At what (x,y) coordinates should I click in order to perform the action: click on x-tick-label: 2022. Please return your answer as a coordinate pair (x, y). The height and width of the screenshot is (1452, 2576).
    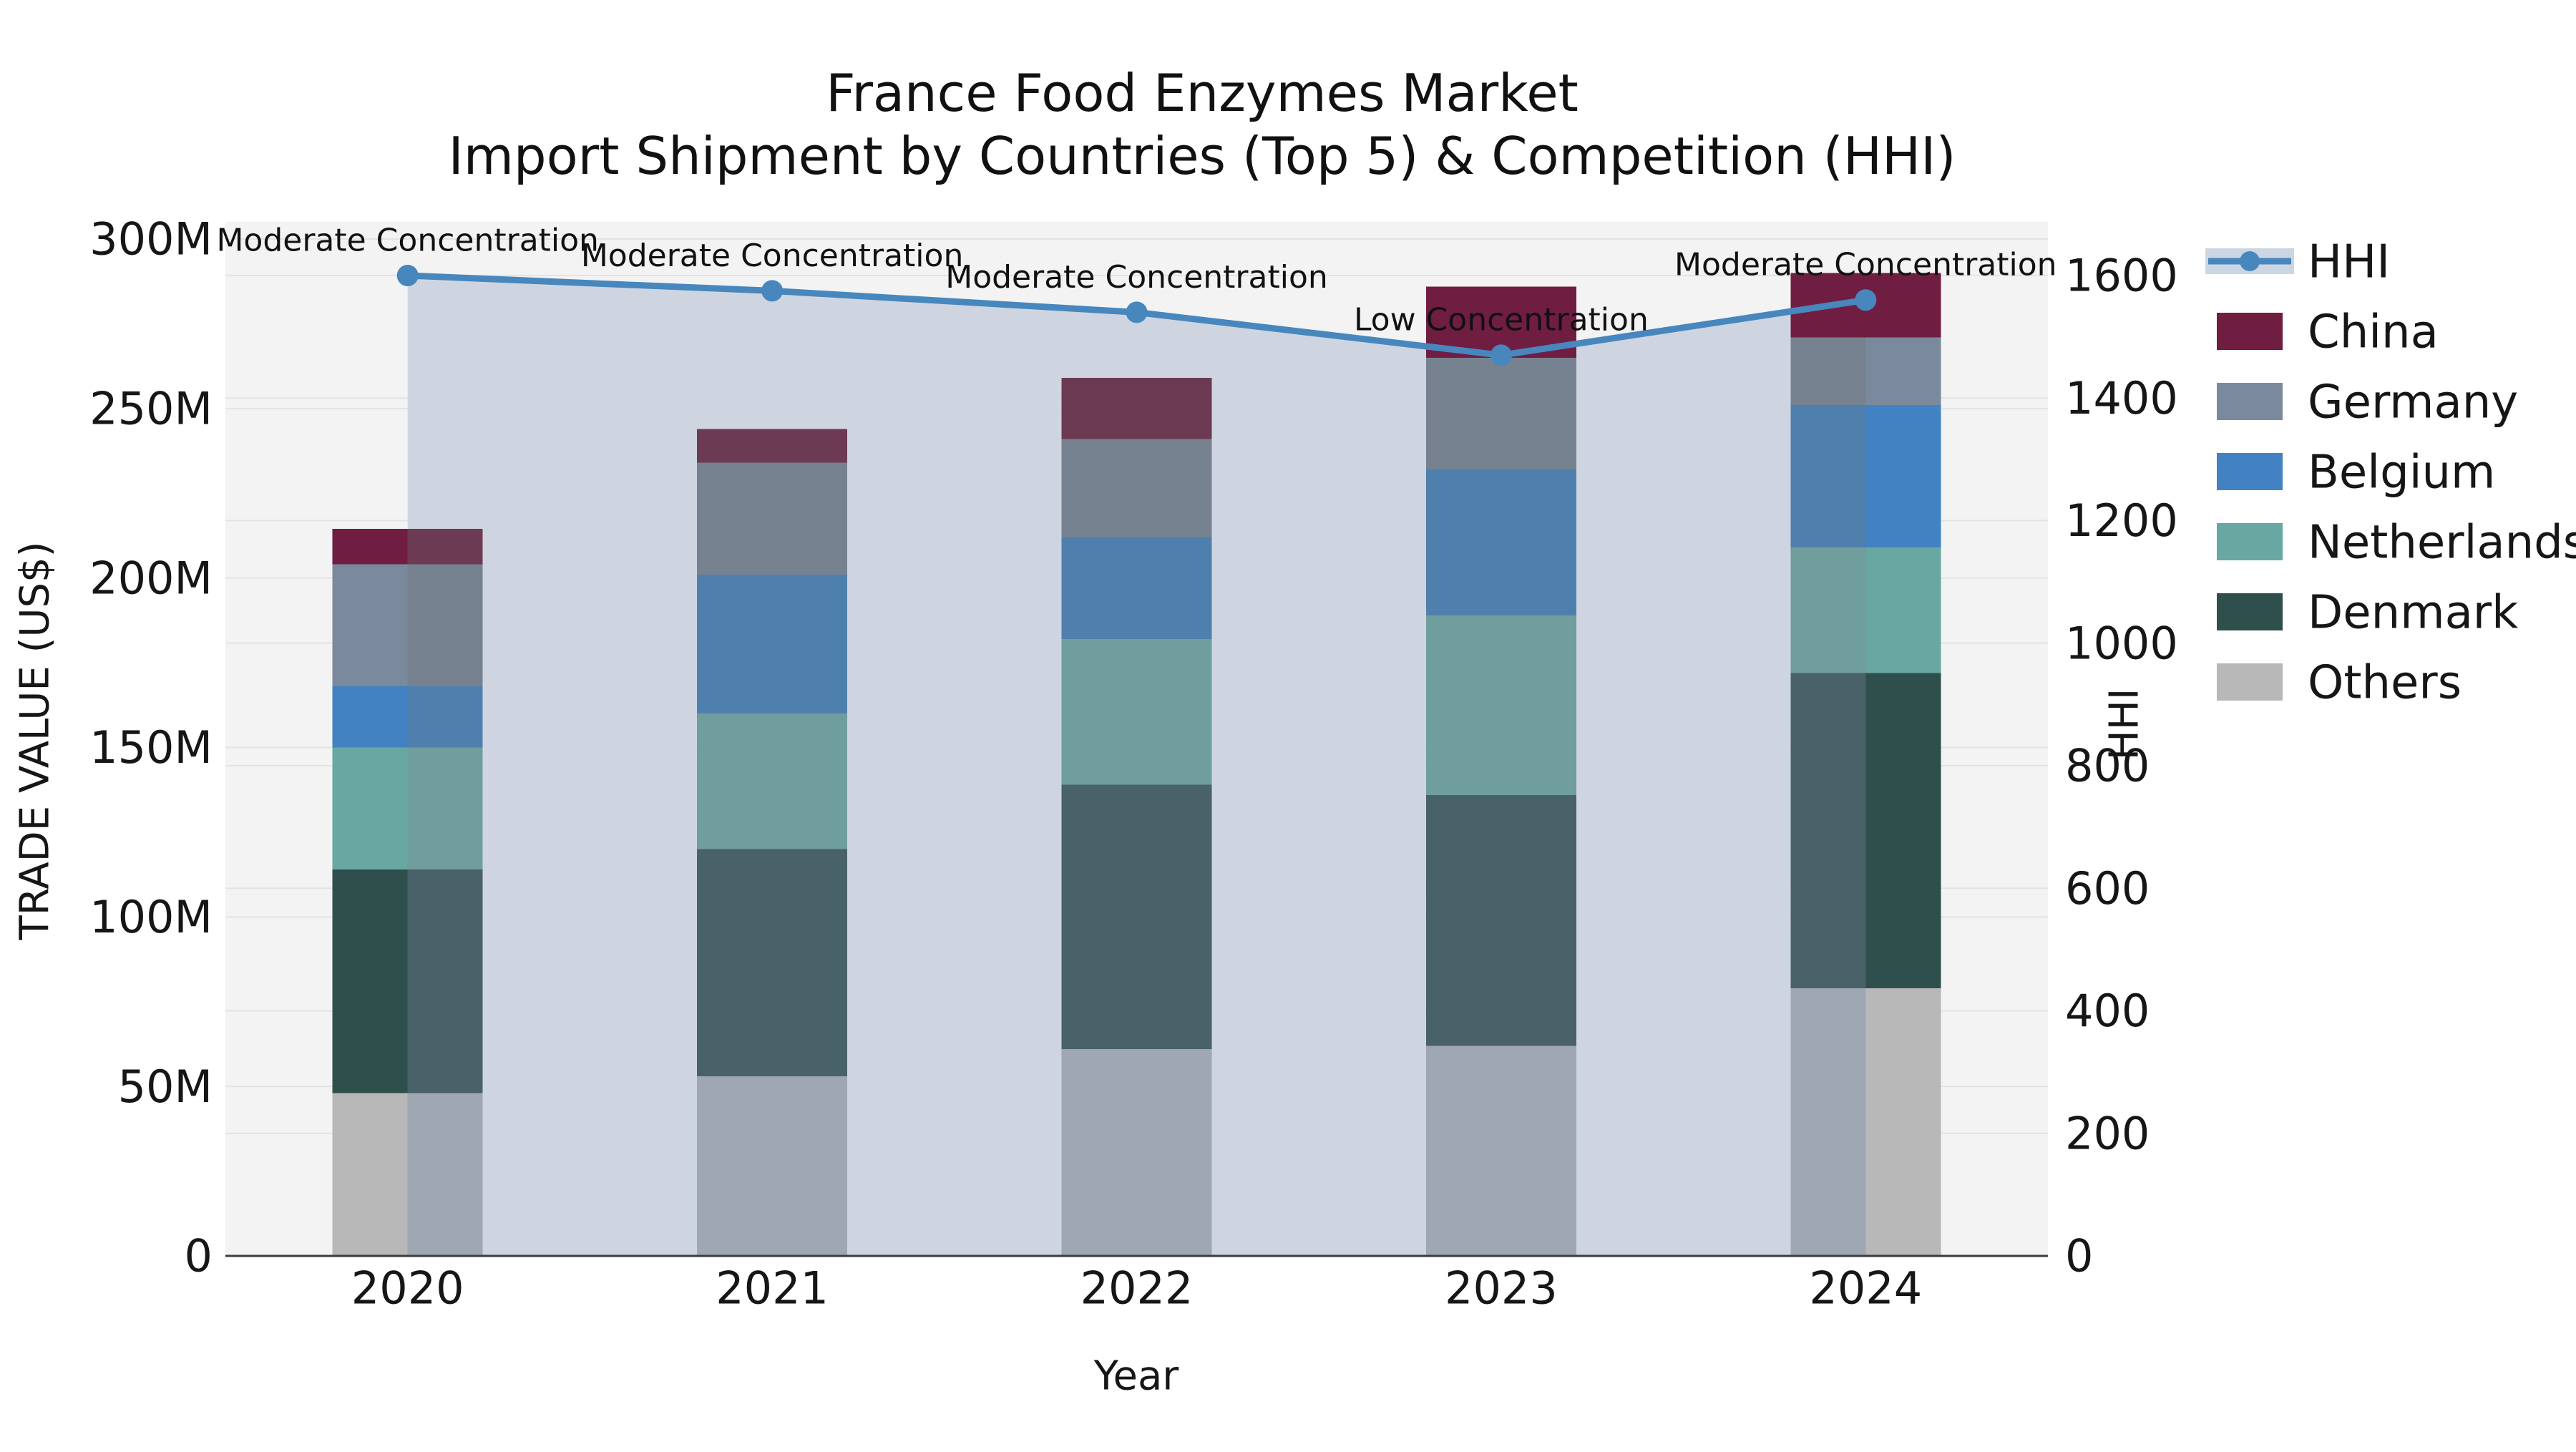
    Looking at the image, I should click on (1137, 1288).